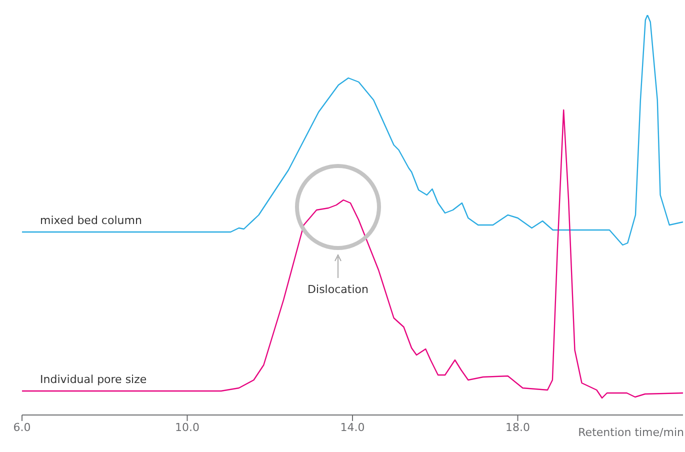 Image resolution: width=685 pixels, height=452 pixels. I want to click on annotation: Dislocation, so click(338, 289).